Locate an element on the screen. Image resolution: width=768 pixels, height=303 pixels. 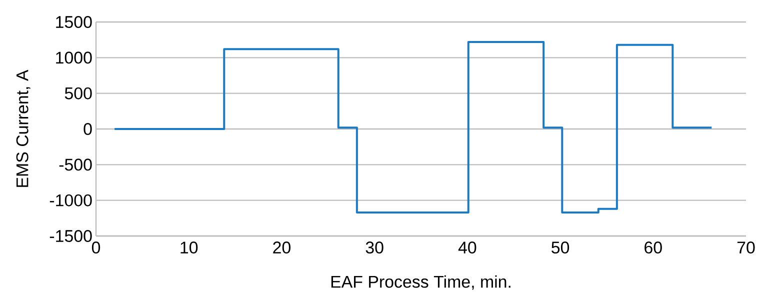
x-axis-title: EAF Process Time, min. is located at coordinates (420, 282).